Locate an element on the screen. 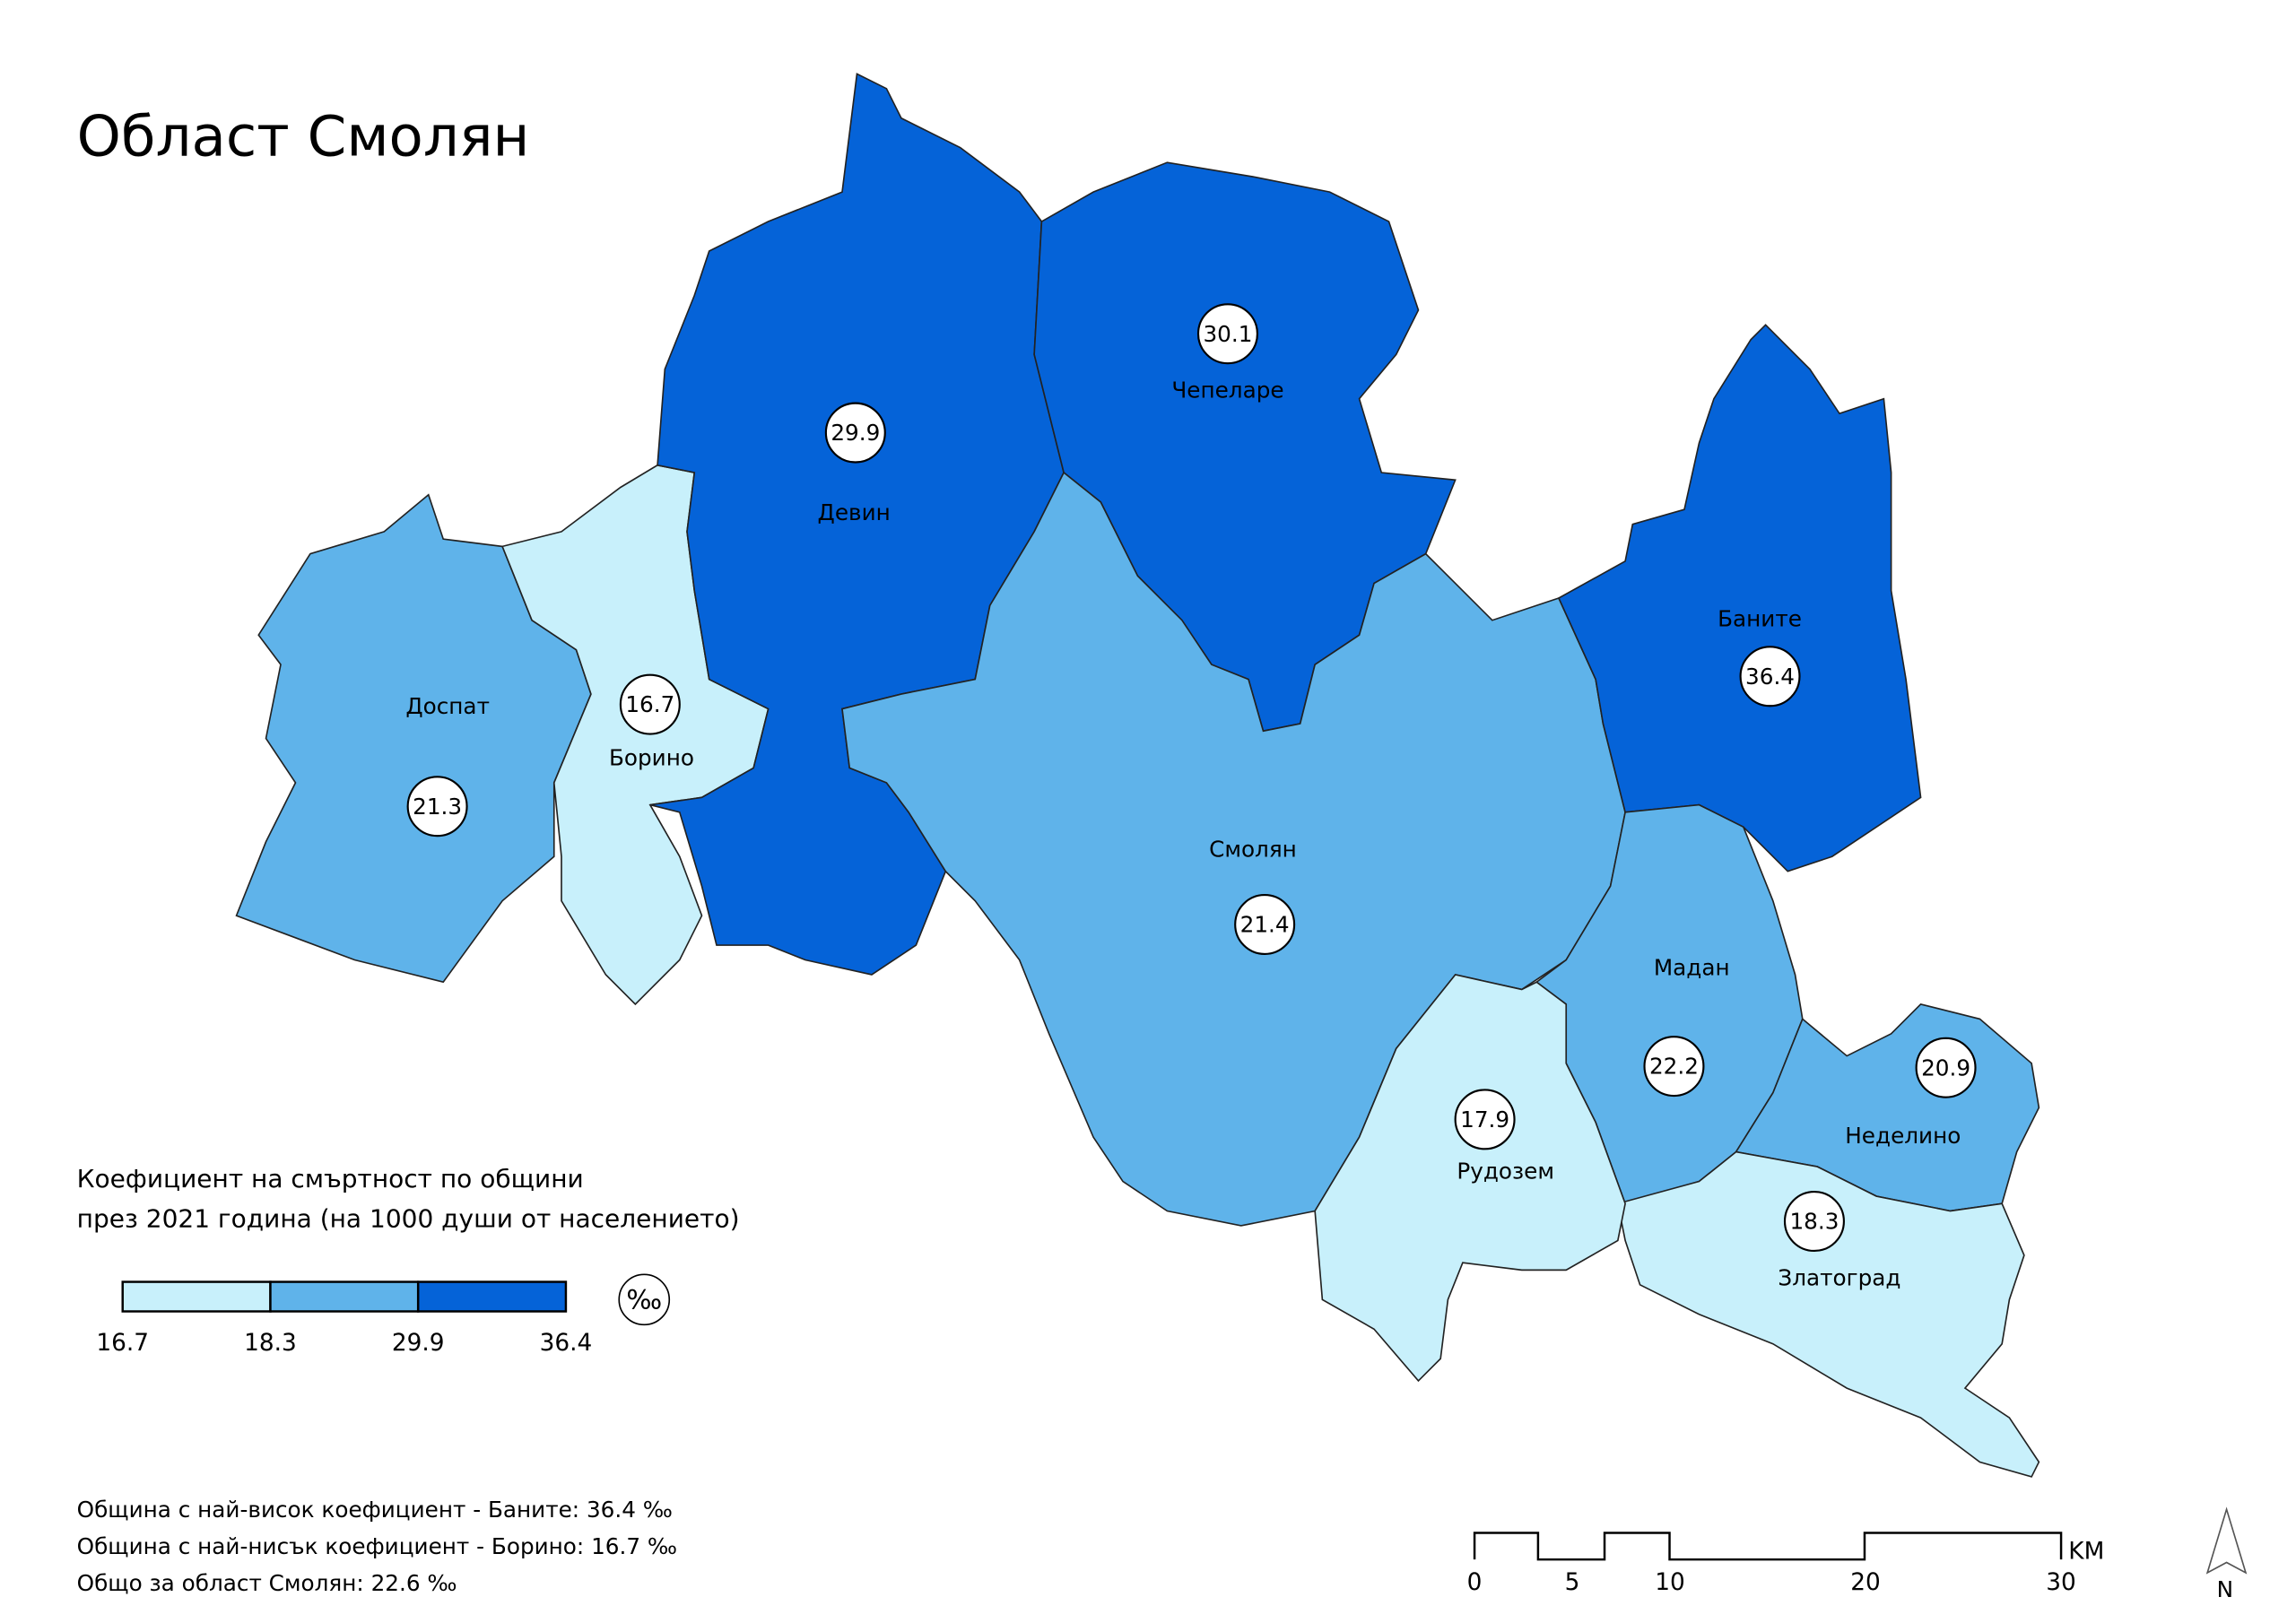 Image resolution: width=2296 pixels, height=1623 pixels. region-name: Баните is located at coordinates (1760, 619).